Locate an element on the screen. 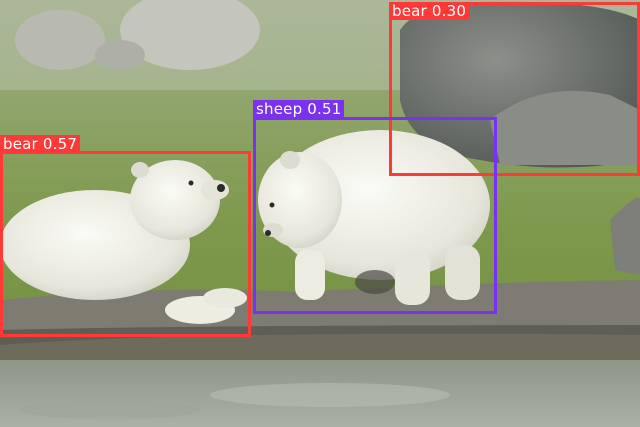  detection-label-sheep: sheep 0.51 is located at coordinates (299, 109).